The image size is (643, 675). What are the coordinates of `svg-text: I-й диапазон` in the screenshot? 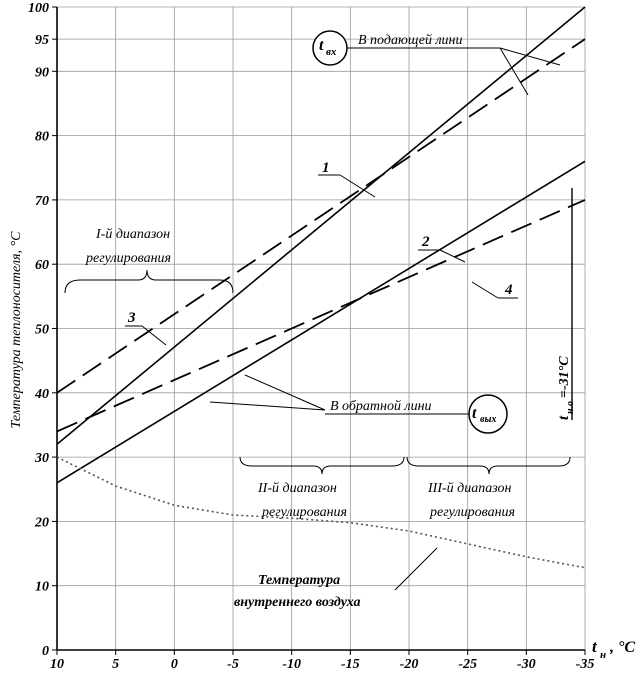 It's located at (132, 234).